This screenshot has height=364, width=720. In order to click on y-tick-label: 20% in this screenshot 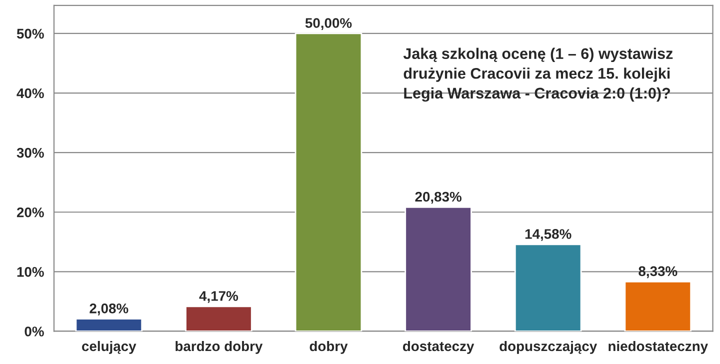, I will do `click(30, 212)`.